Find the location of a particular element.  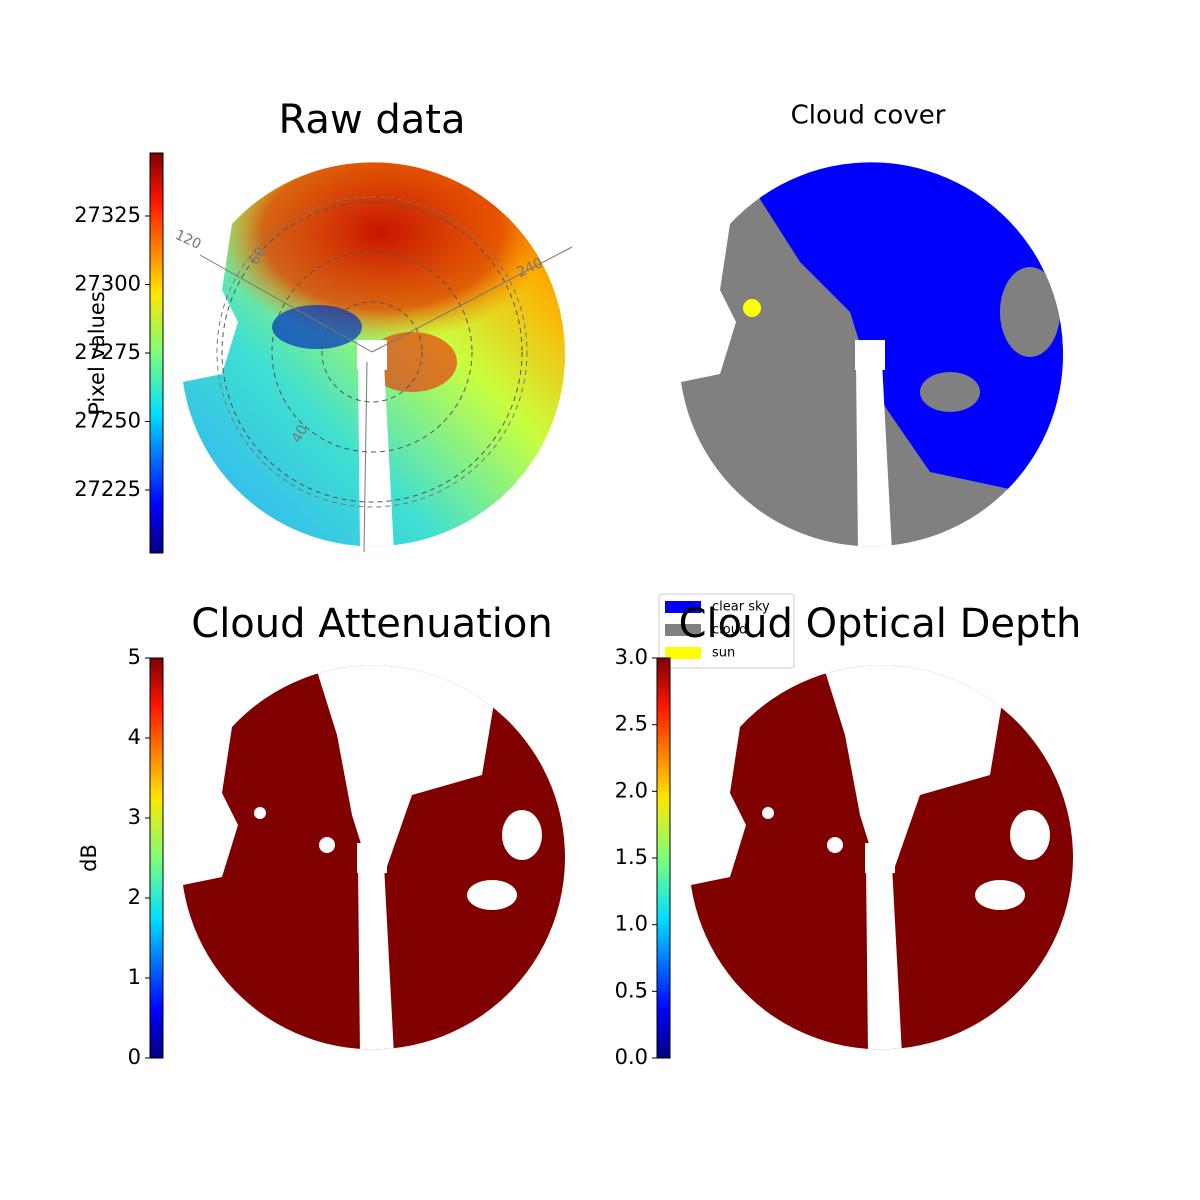

chart-title: Cloud cover is located at coordinates (868, 116).